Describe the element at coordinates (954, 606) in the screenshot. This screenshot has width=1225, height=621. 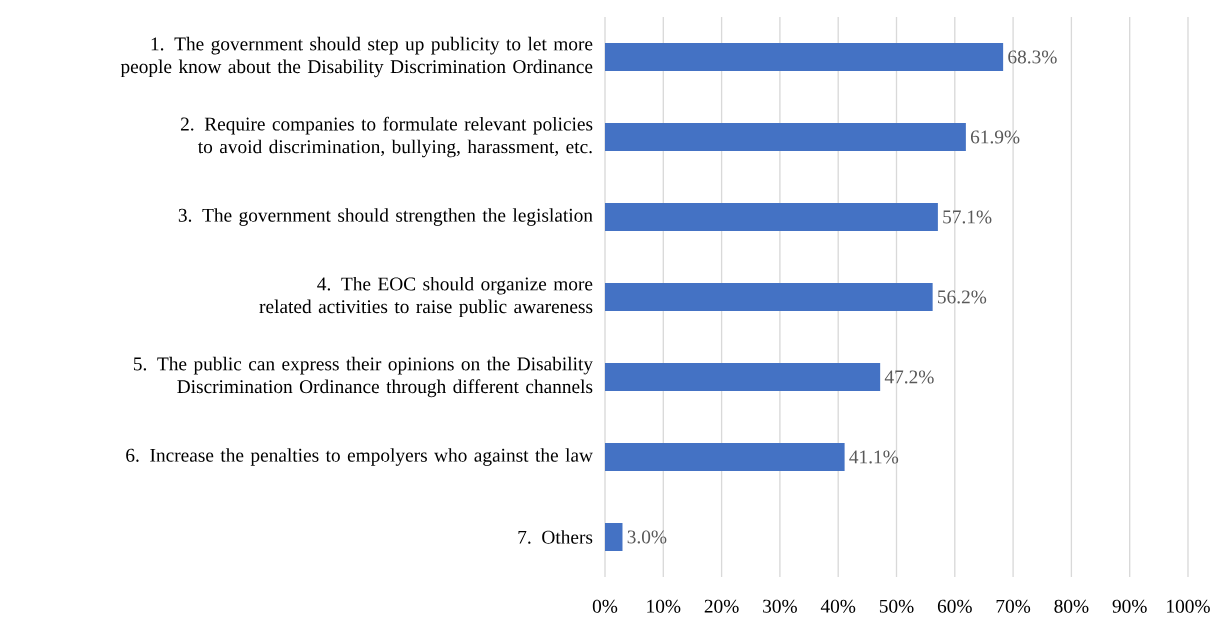
I see `x-tick-label: 60%` at that location.